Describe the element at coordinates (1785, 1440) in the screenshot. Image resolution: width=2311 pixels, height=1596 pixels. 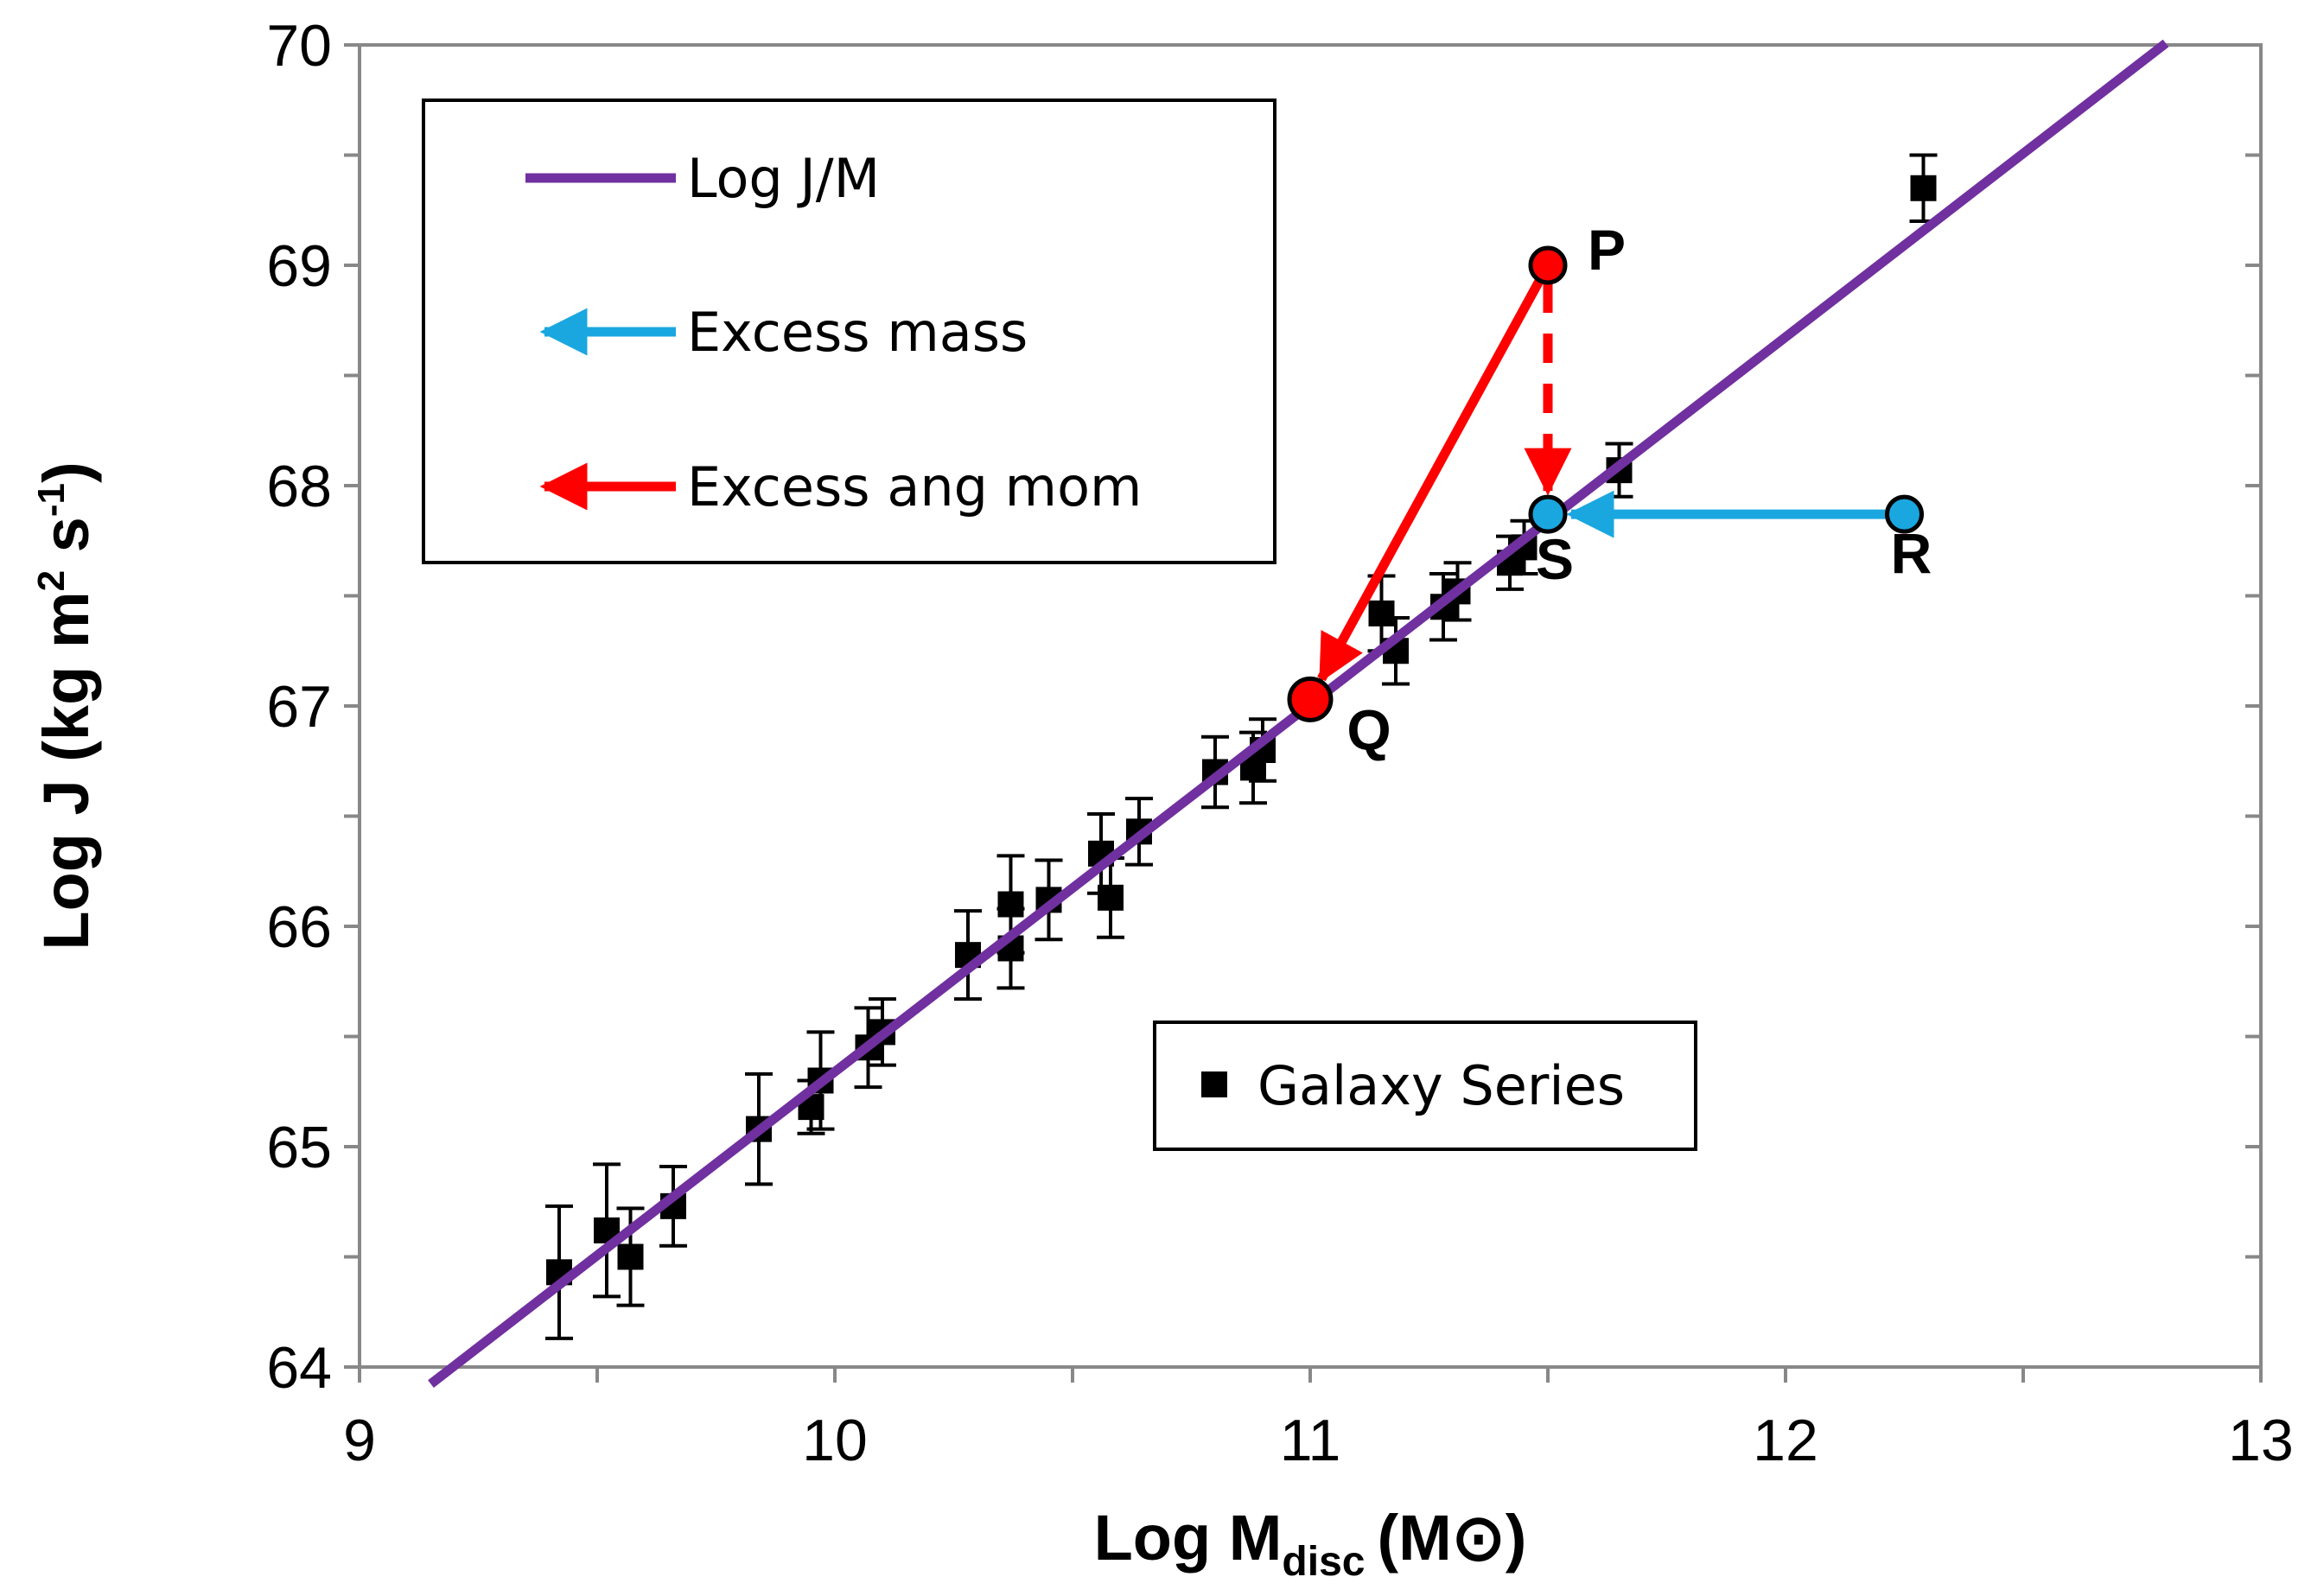
I see `x-tick-label: 12` at that location.